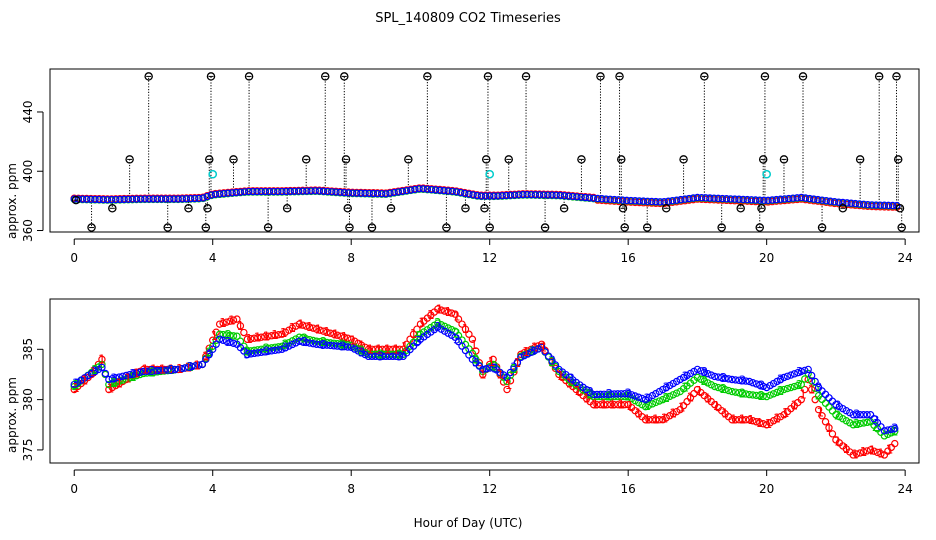 The image size is (936, 540). What do you see at coordinates (491, 251) in the screenshot?
I see `top-x-axis: 0 4 8 12 16 20 24` at bounding box center [491, 251].